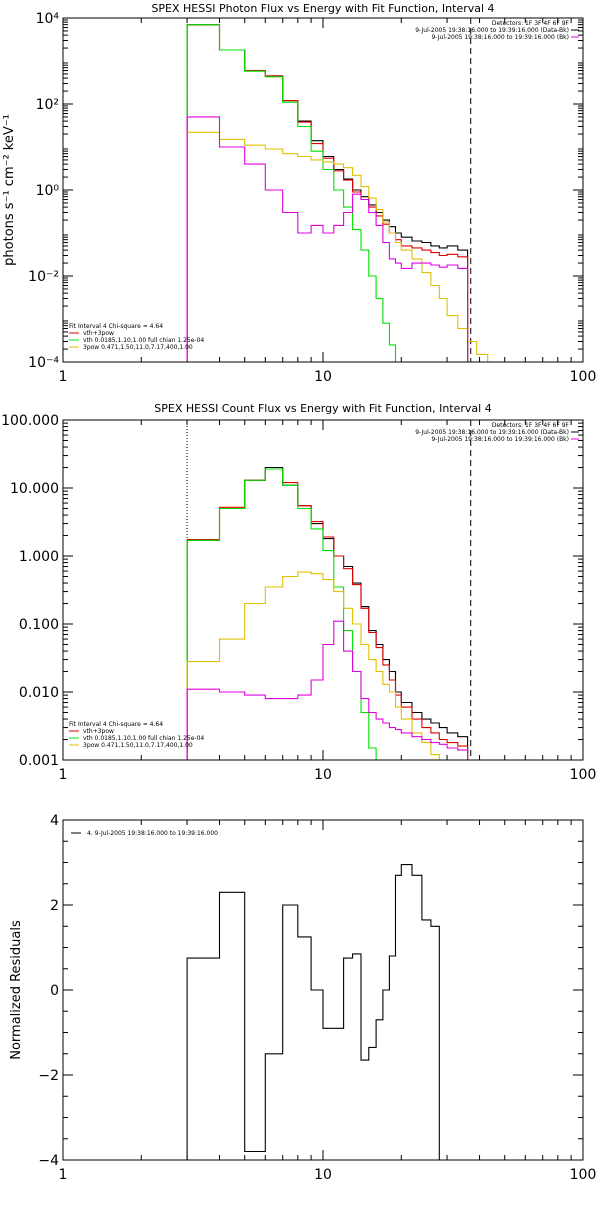  Describe the element at coordinates (54, 991) in the screenshot. I see `y-tick-label: 0` at that location.